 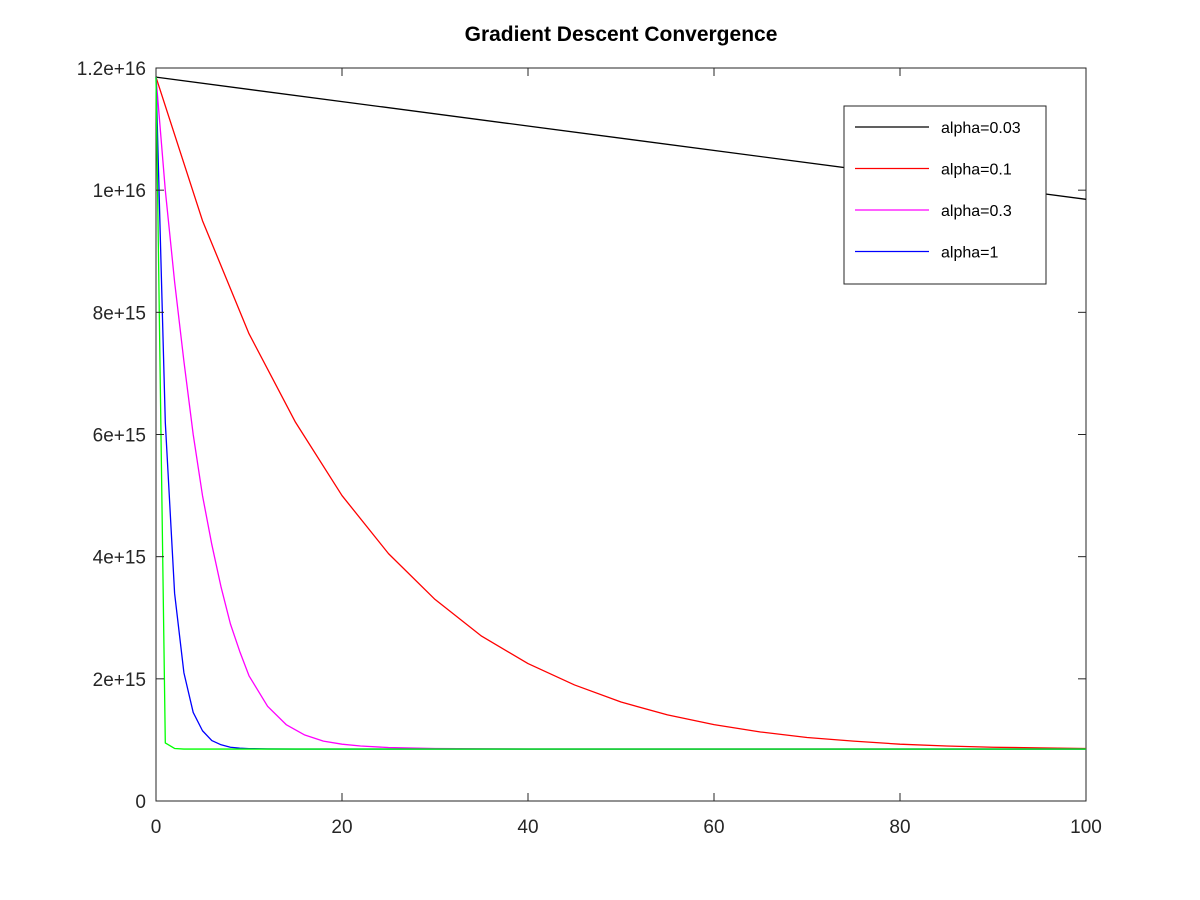 I want to click on legend-label: alpha=0.3, so click(x=976, y=211).